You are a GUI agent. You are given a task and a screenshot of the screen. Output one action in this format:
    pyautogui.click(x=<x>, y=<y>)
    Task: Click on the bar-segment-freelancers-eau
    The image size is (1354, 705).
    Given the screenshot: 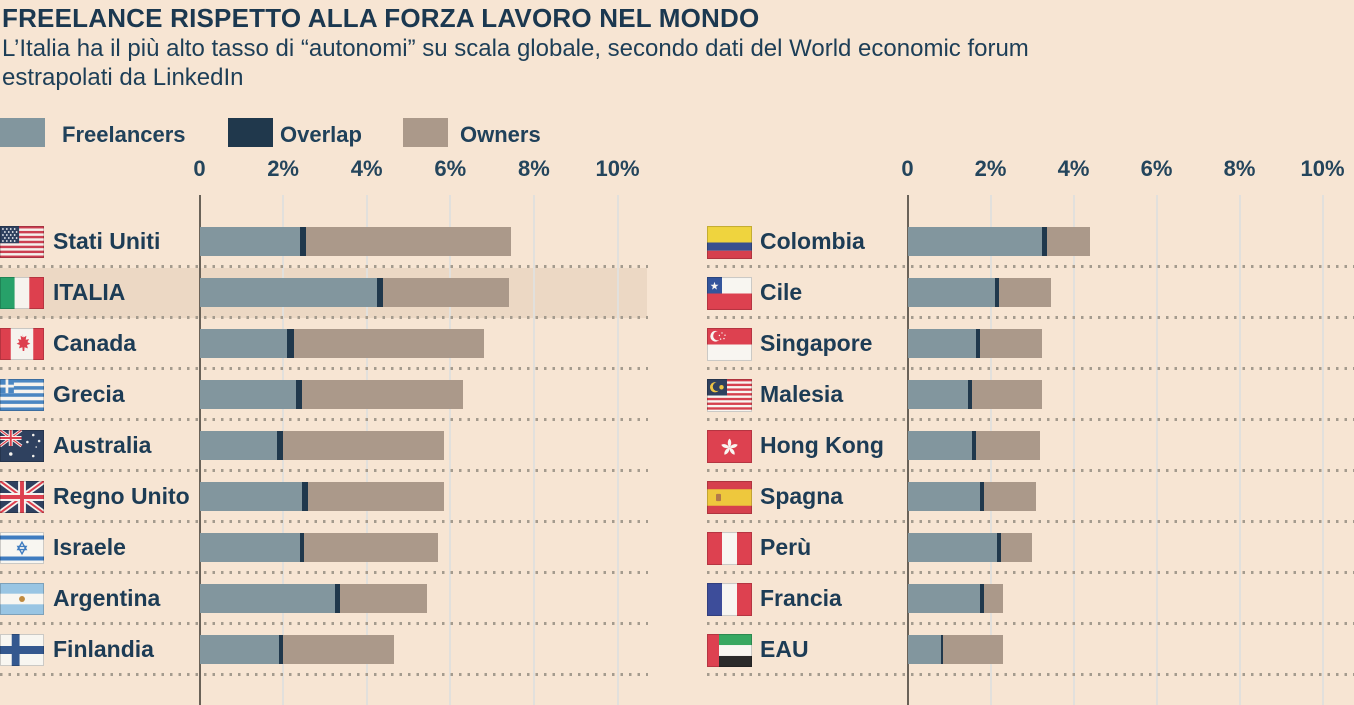 What is the action you would take?
    pyautogui.click(x=924, y=649)
    